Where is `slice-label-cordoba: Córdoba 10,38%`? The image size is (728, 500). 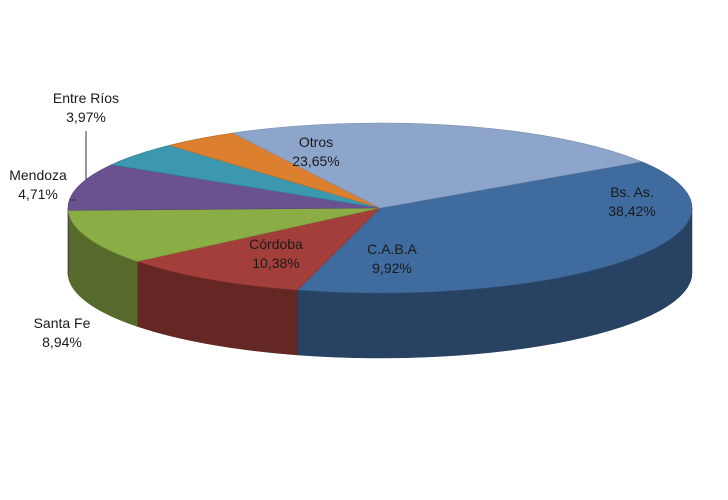 slice-label-cordoba: Córdoba 10,38% is located at coordinates (276, 253).